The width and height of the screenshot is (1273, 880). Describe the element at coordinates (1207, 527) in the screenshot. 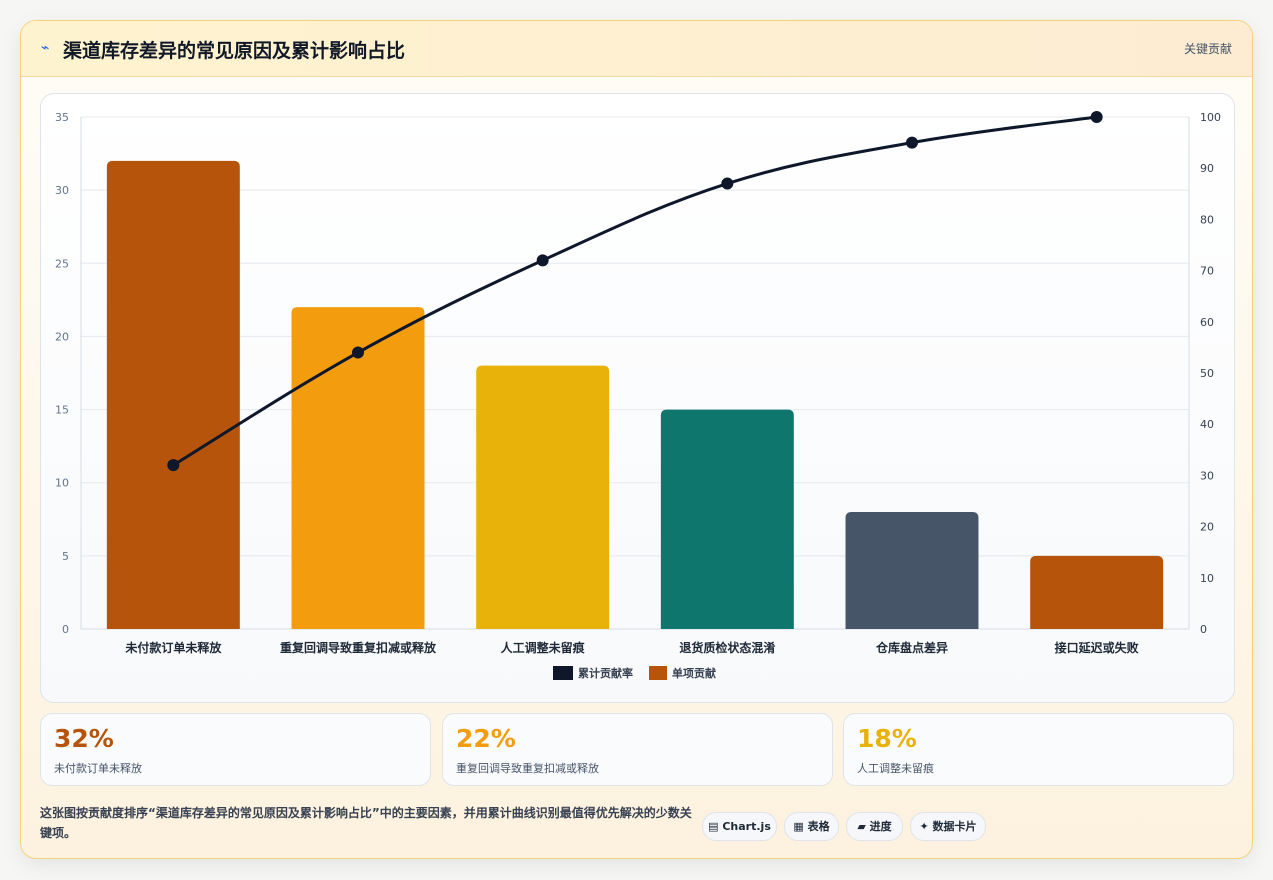

I see `y-right-tick-label: 20` at that location.